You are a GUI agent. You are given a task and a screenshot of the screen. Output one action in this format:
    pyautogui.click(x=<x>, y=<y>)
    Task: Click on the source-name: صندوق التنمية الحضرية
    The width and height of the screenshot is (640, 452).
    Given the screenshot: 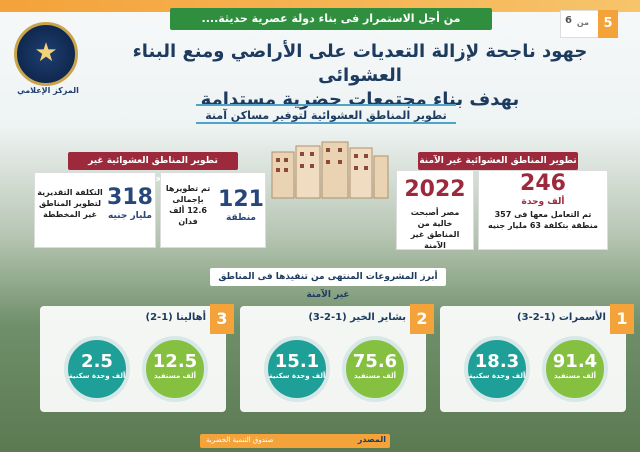 What is the action you would take?
    pyautogui.click(x=240, y=440)
    